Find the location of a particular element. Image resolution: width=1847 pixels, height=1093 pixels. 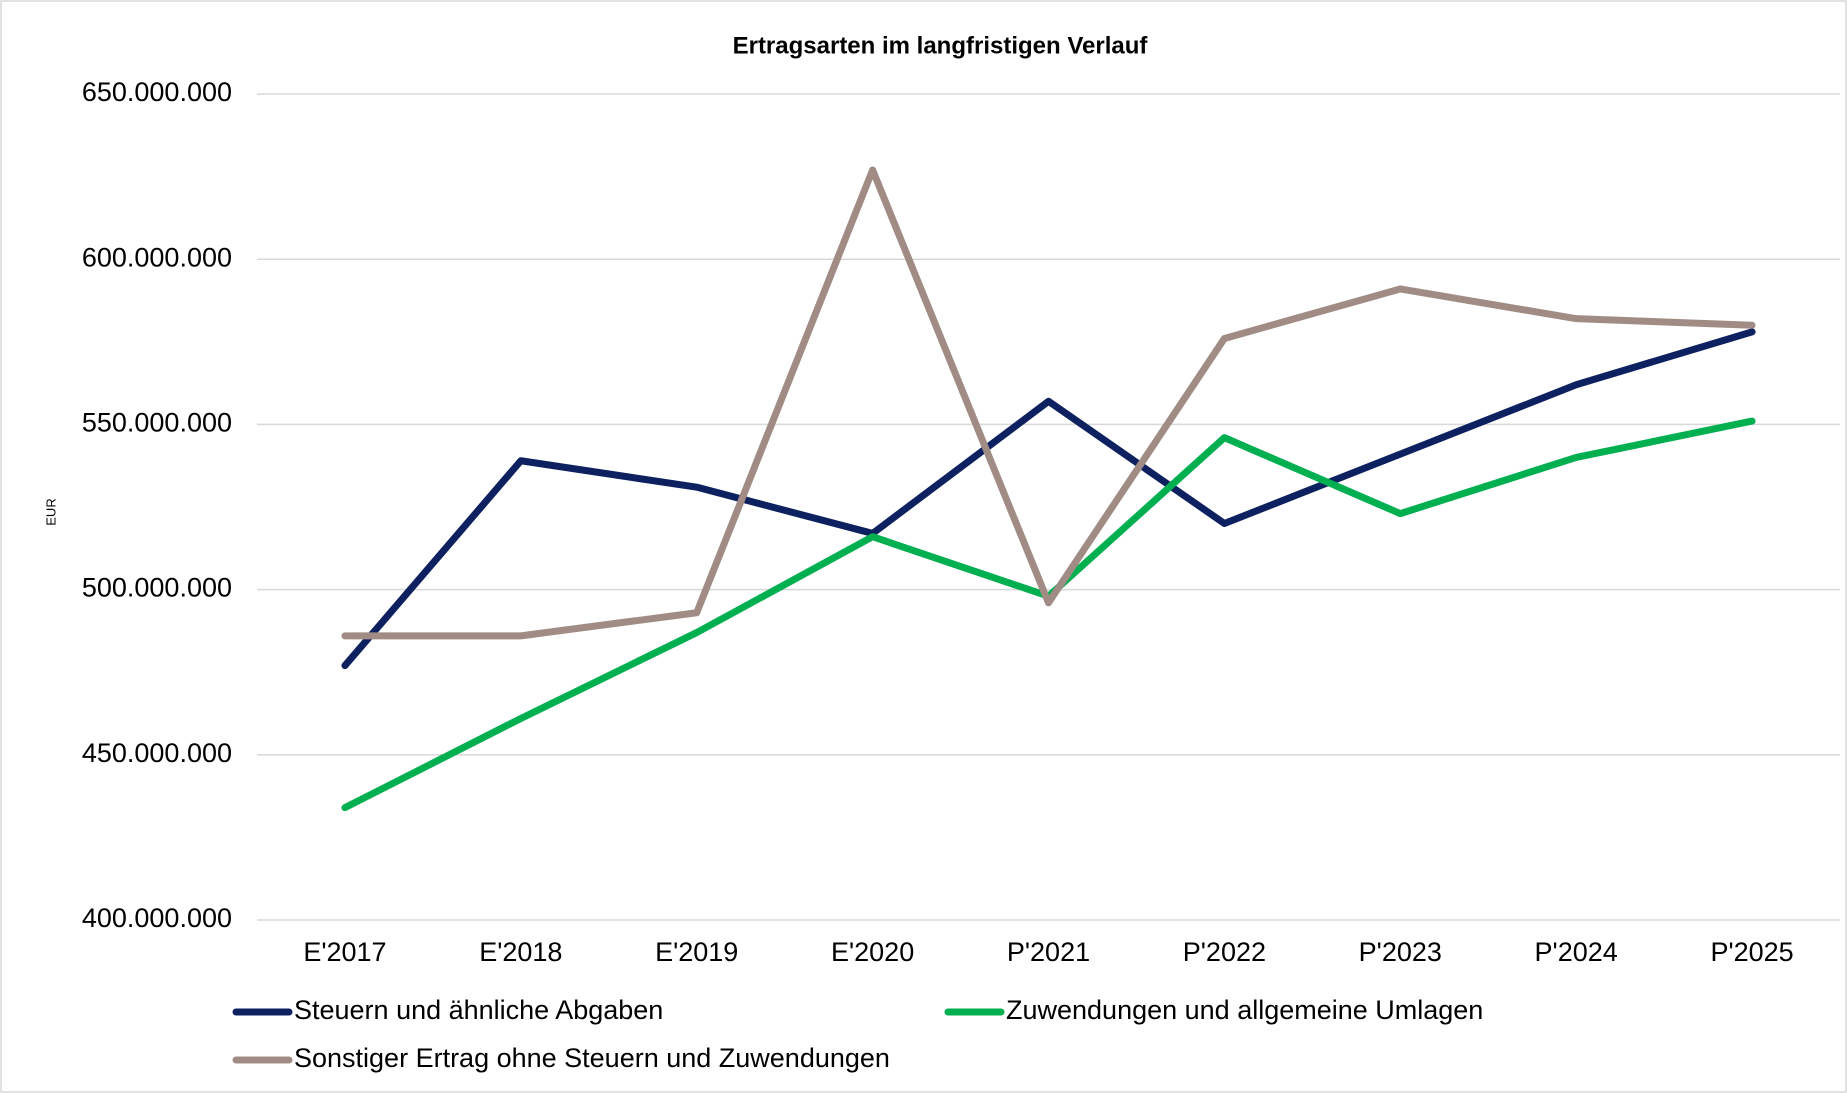

x-tick-label: P'2021 is located at coordinates (1048, 952).